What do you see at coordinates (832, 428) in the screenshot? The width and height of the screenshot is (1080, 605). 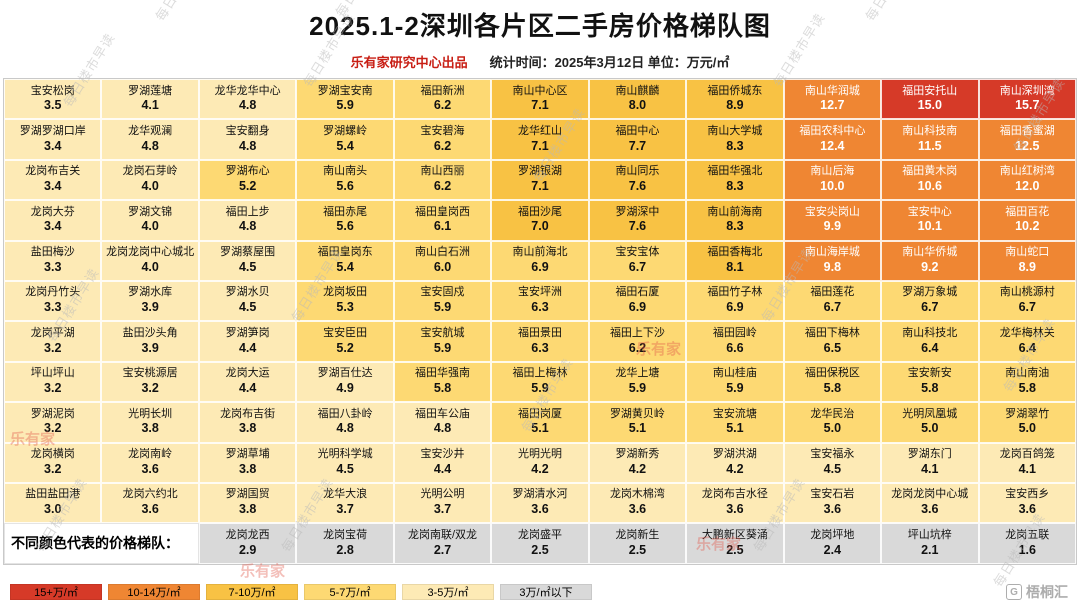 I see `price-value: 5.0` at bounding box center [832, 428].